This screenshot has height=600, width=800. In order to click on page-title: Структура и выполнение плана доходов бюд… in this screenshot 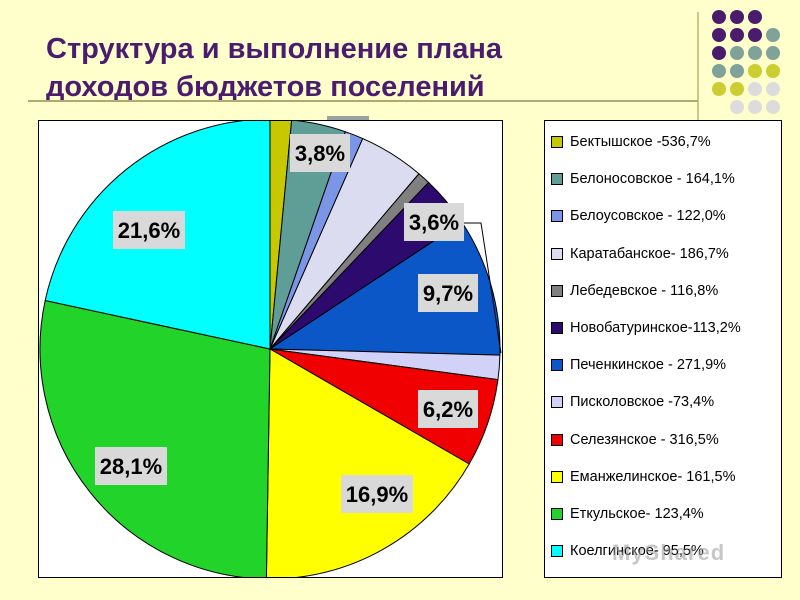, I will do `click(274, 68)`.